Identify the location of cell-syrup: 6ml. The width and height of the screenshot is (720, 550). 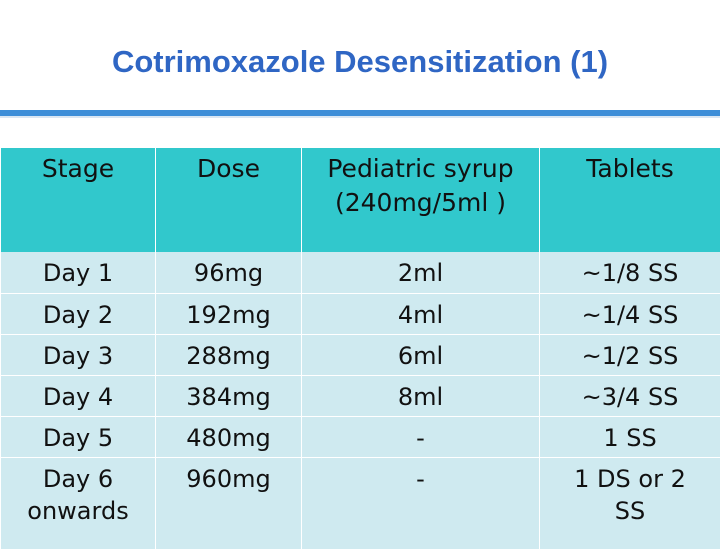
(421, 354).